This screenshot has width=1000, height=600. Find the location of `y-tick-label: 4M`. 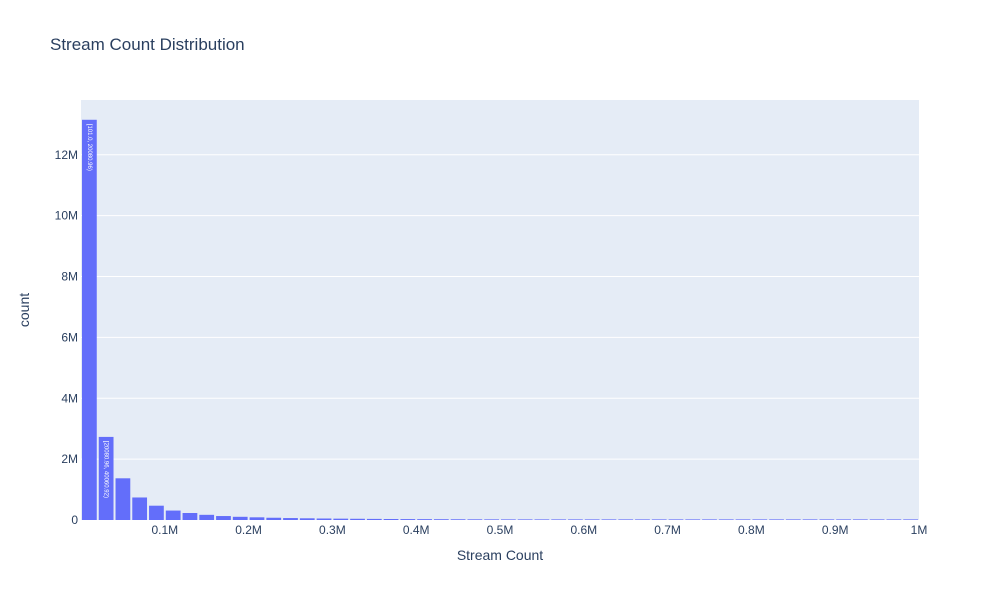

y-tick-label: 4M is located at coordinates (69, 398).